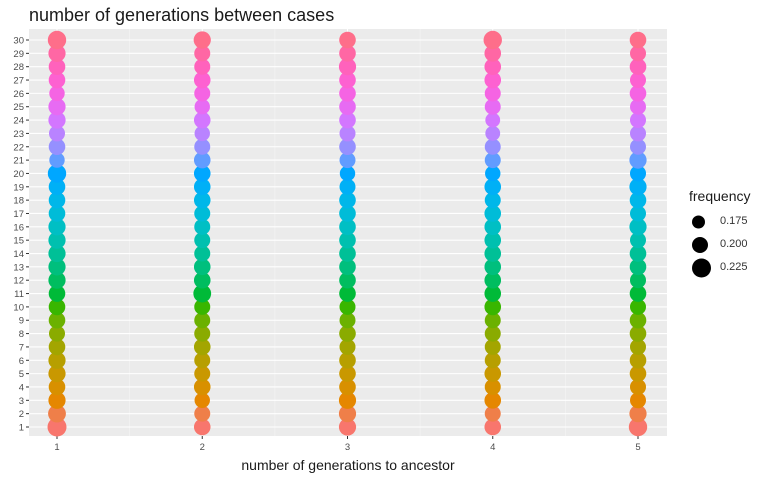 Image resolution: width=768 pixels, height=480 pixels. Describe the element at coordinates (18, 307) in the screenshot. I see `y-tick-label: 10` at that location.